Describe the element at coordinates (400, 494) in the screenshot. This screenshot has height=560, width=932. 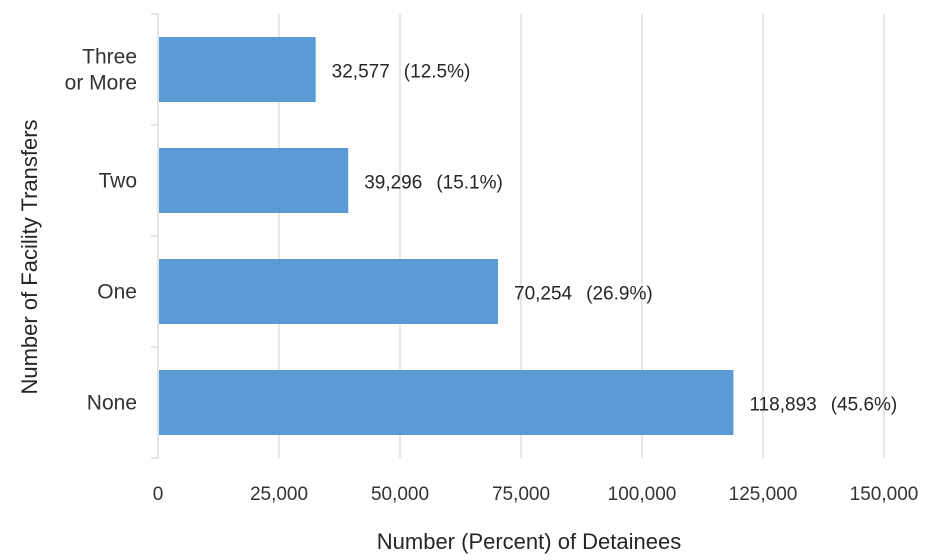
I see `x-tick-label: 50,000` at that location.